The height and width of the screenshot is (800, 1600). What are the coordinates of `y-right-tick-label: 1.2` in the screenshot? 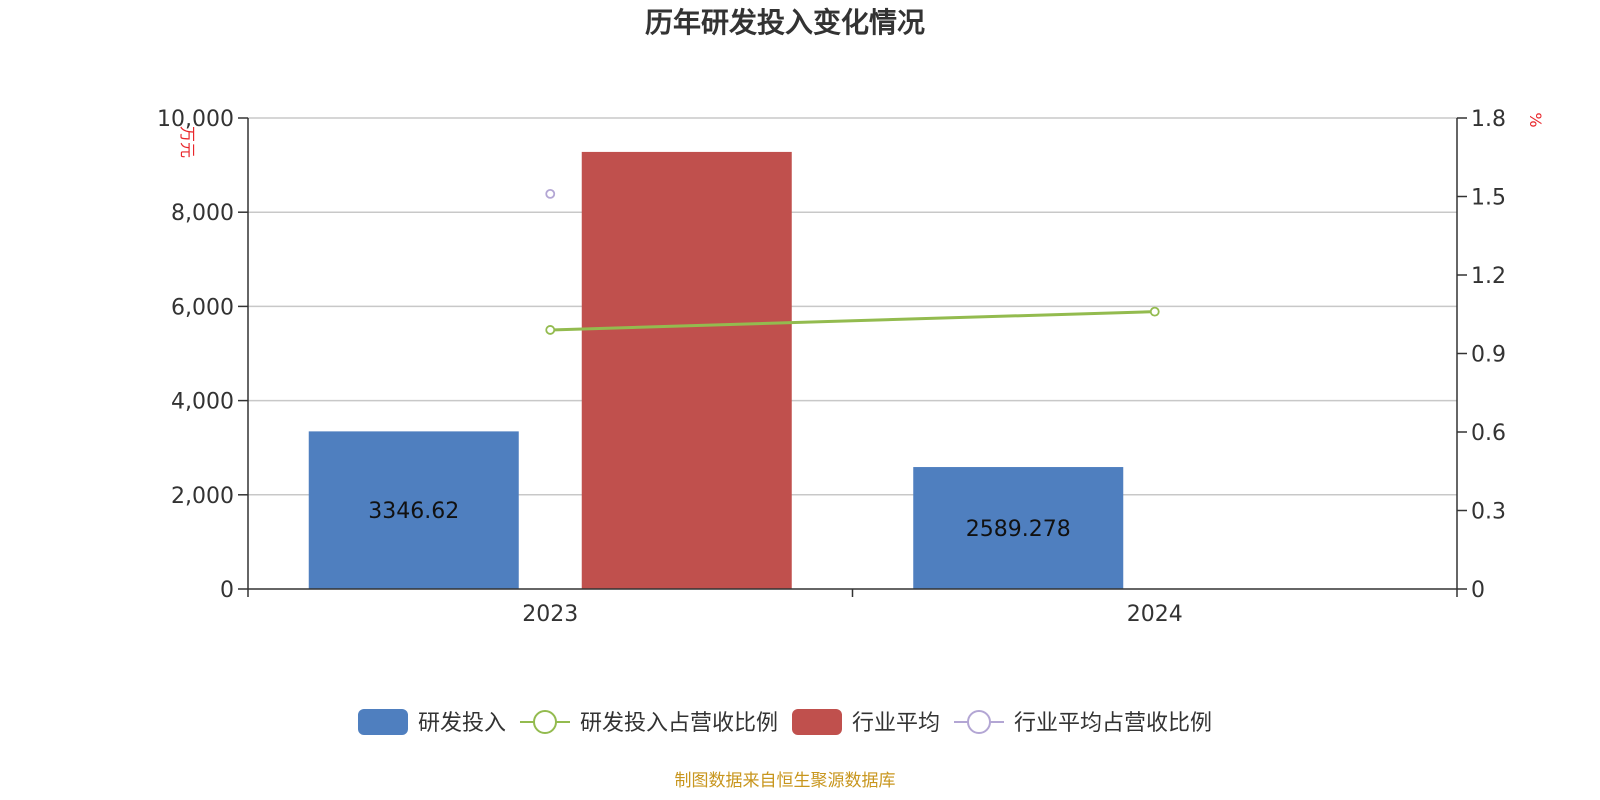 It's located at (1488, 276).